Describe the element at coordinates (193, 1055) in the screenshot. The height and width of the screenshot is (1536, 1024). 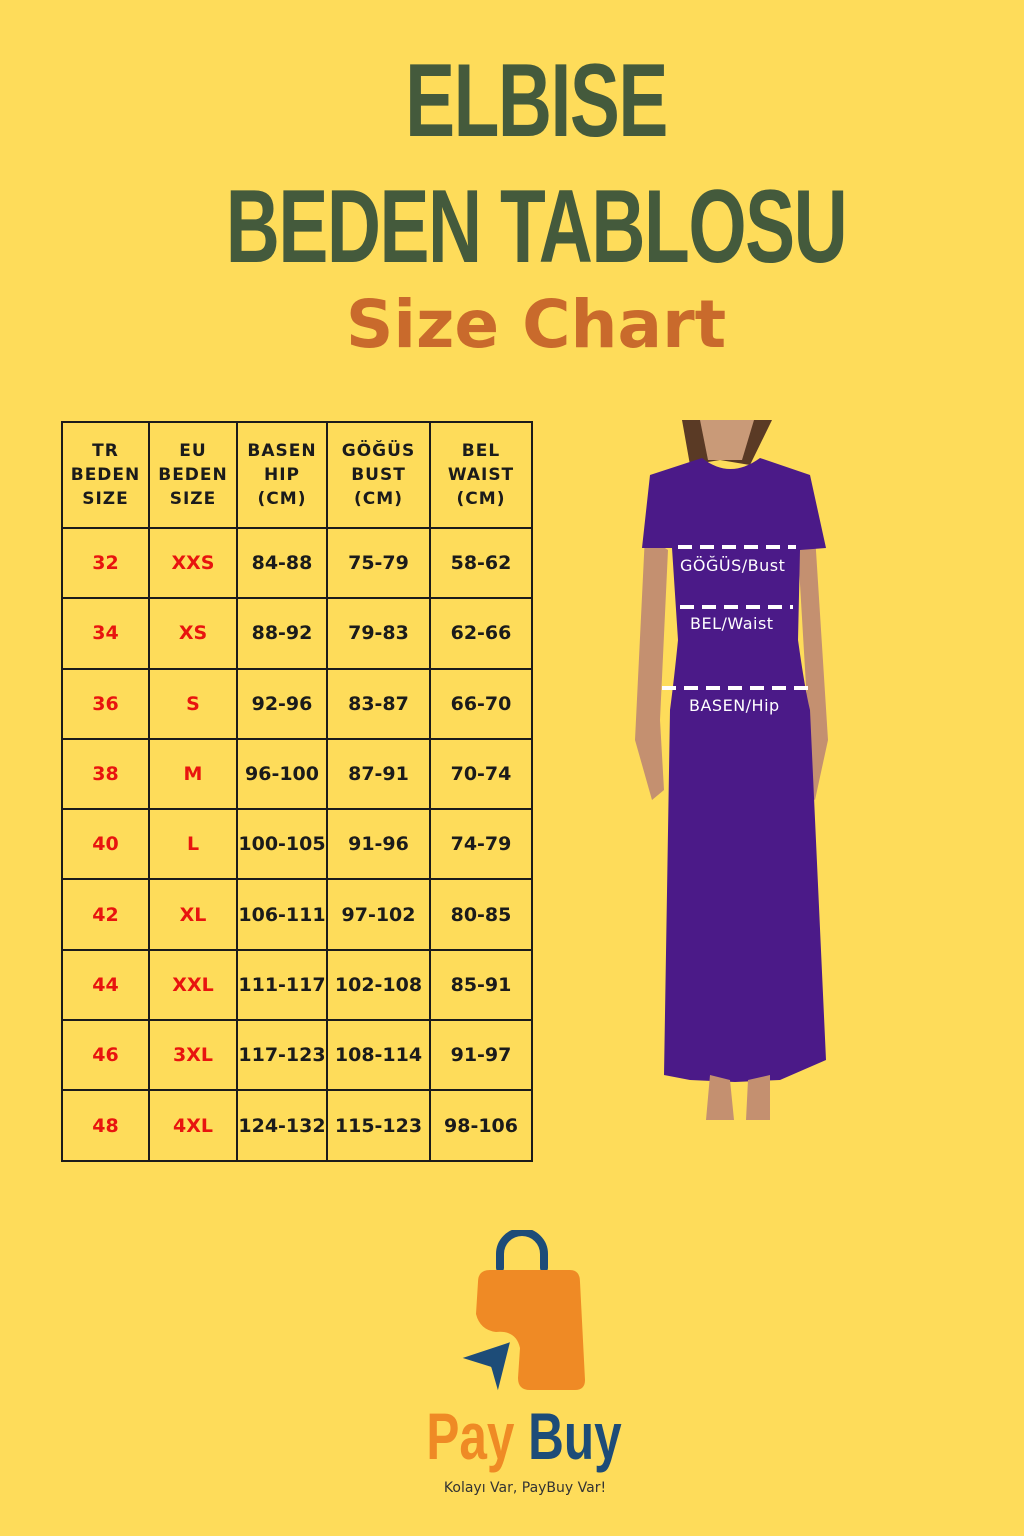
I see `table-cell: 3XL` at that location.